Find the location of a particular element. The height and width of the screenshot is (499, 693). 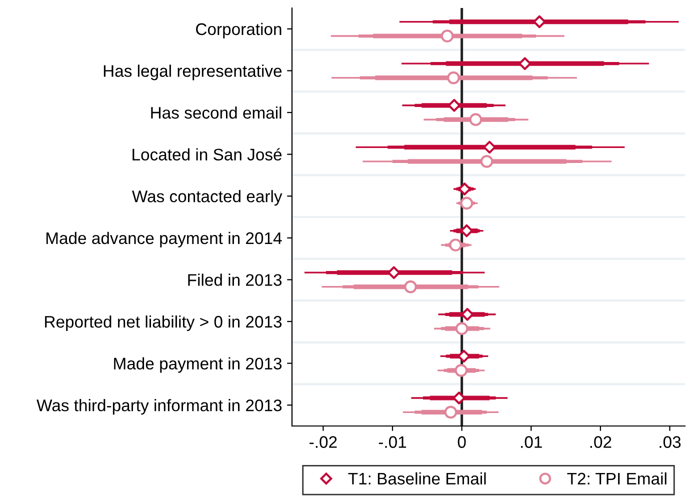

x-tick-label: .01 is located at coordinates (531, 442).